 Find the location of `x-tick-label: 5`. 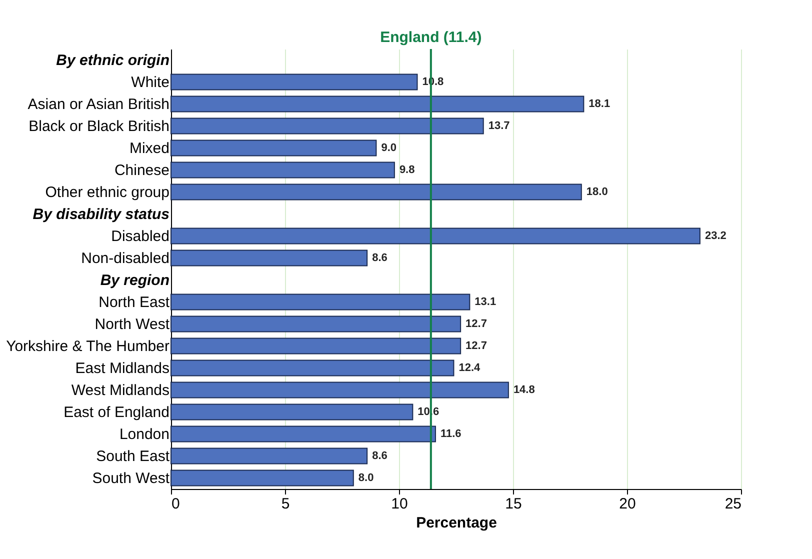

x-tick-label: 5 is located at coordinates (285, 504).